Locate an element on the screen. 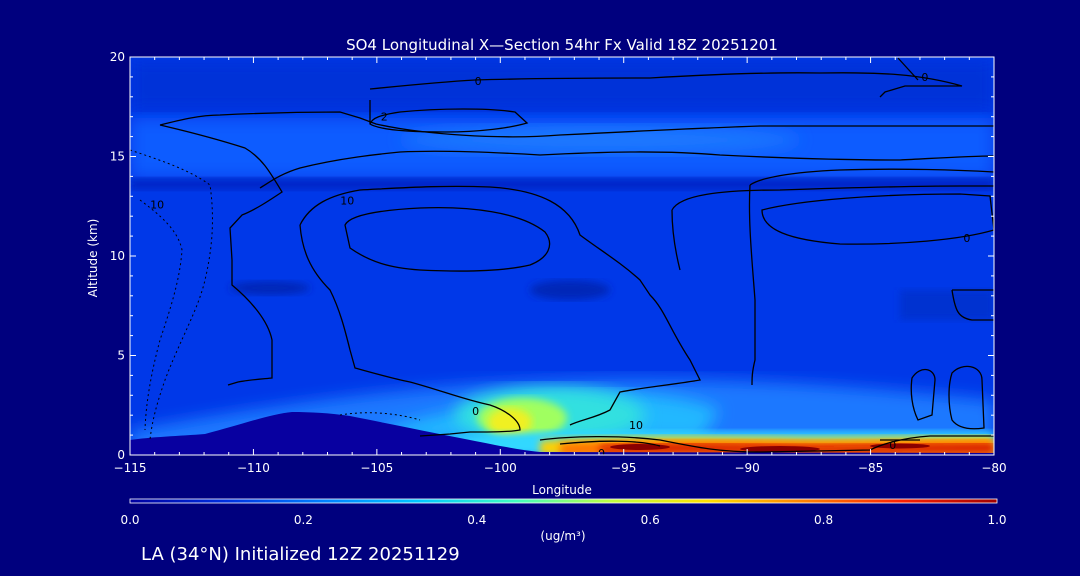  contour-surface-inner is located at coordinates (739, 443).